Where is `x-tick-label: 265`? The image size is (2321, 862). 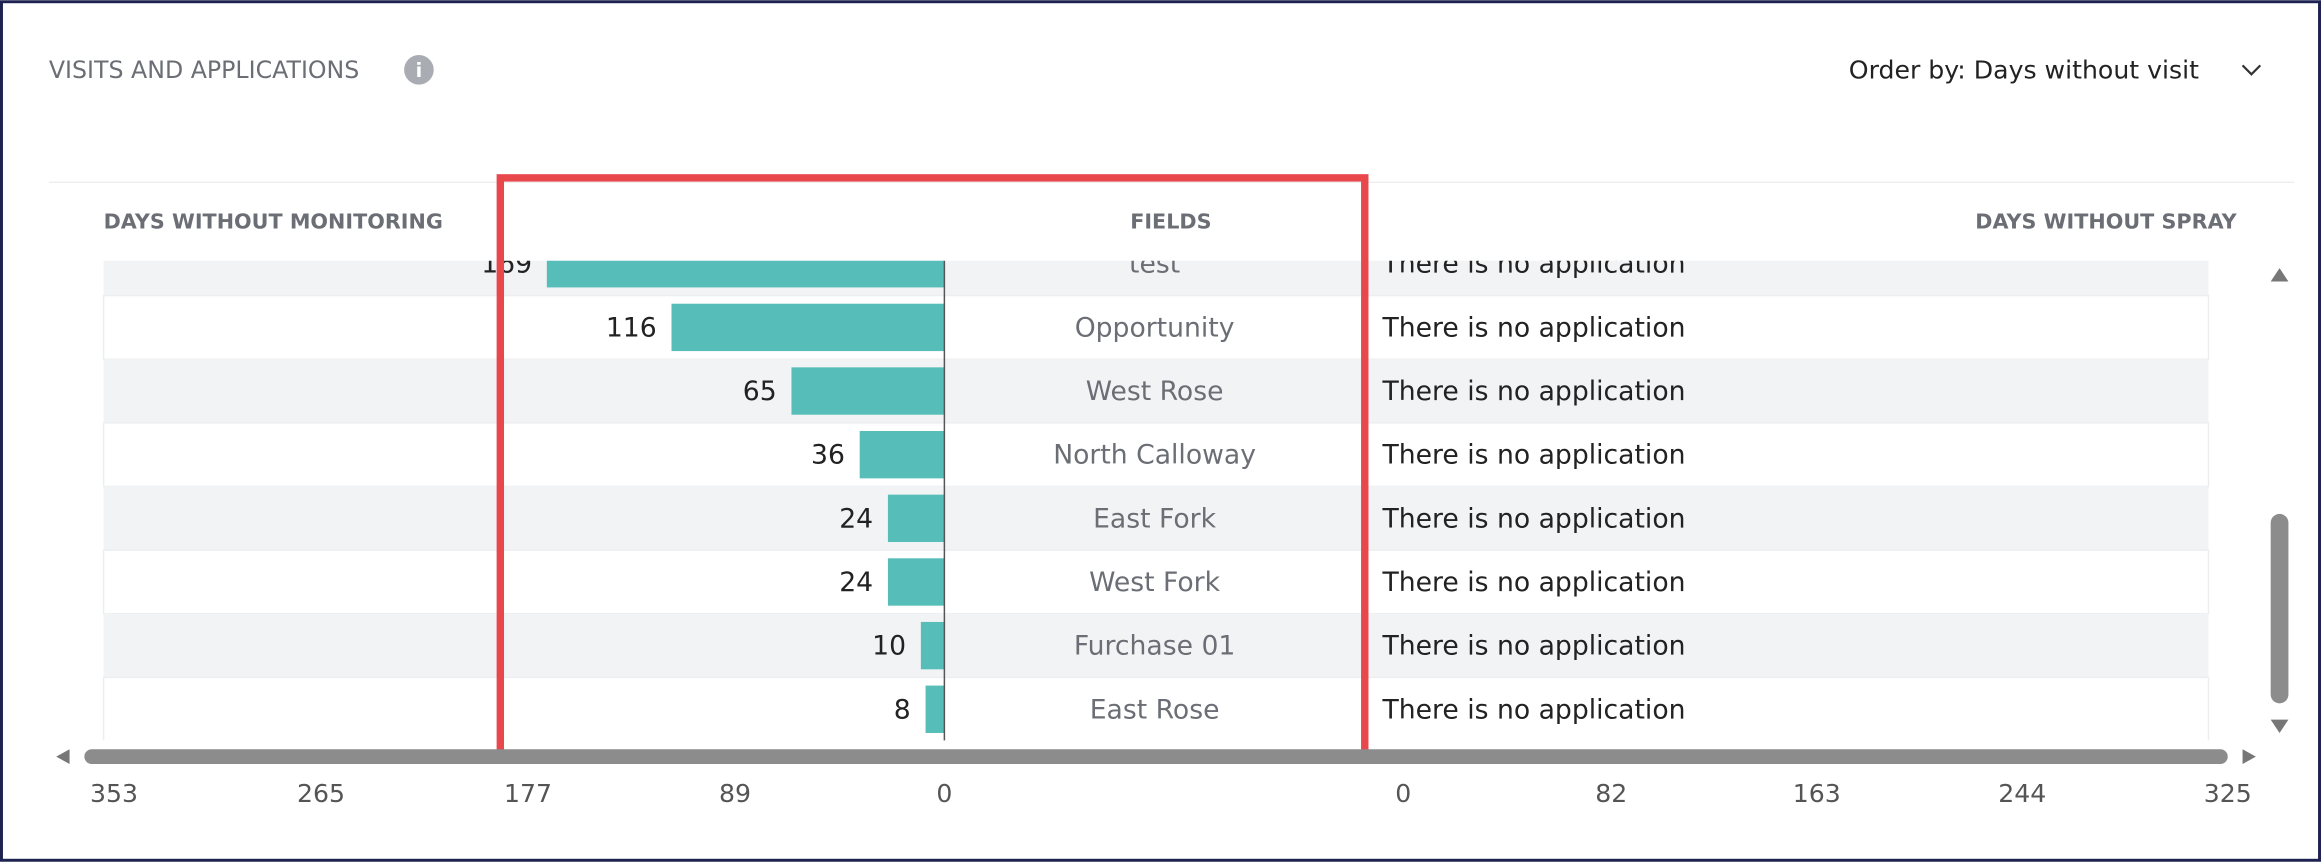 x-tick-label: 265 is located at coordinates (321, 793).